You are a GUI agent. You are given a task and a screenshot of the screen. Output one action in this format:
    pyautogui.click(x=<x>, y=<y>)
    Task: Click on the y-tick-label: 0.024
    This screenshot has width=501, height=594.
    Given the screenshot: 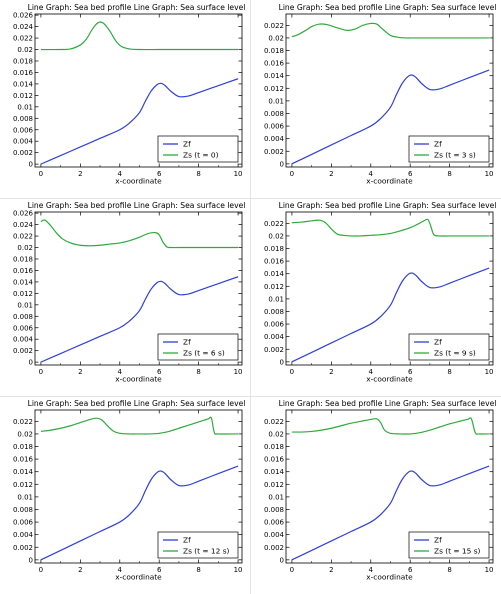 What is the action you would take?
    pyautogui.click(x=23, y=27)
    